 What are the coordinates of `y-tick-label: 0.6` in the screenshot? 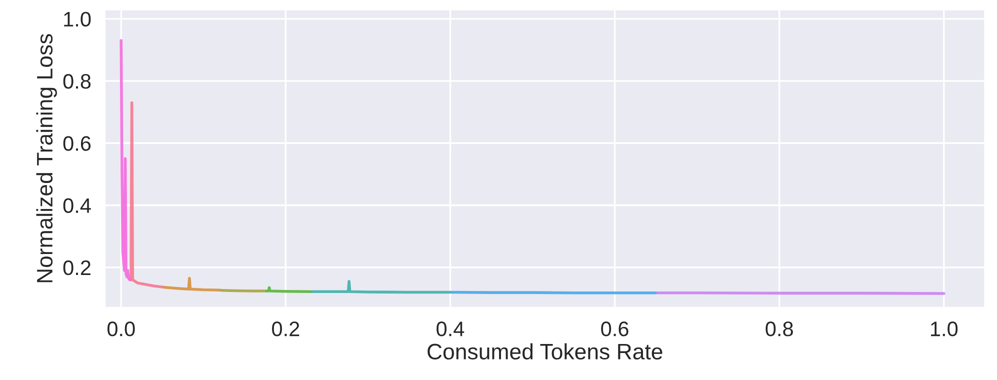 It's located at (77, 143).